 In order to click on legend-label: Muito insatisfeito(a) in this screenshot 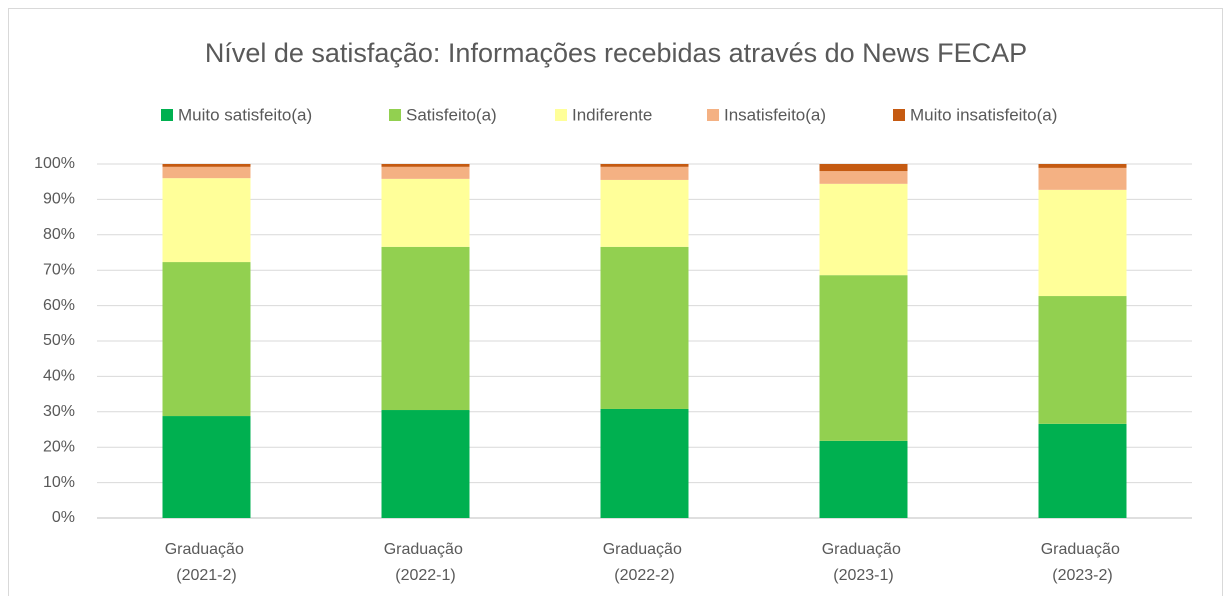, I will do `click(983, 114)`.